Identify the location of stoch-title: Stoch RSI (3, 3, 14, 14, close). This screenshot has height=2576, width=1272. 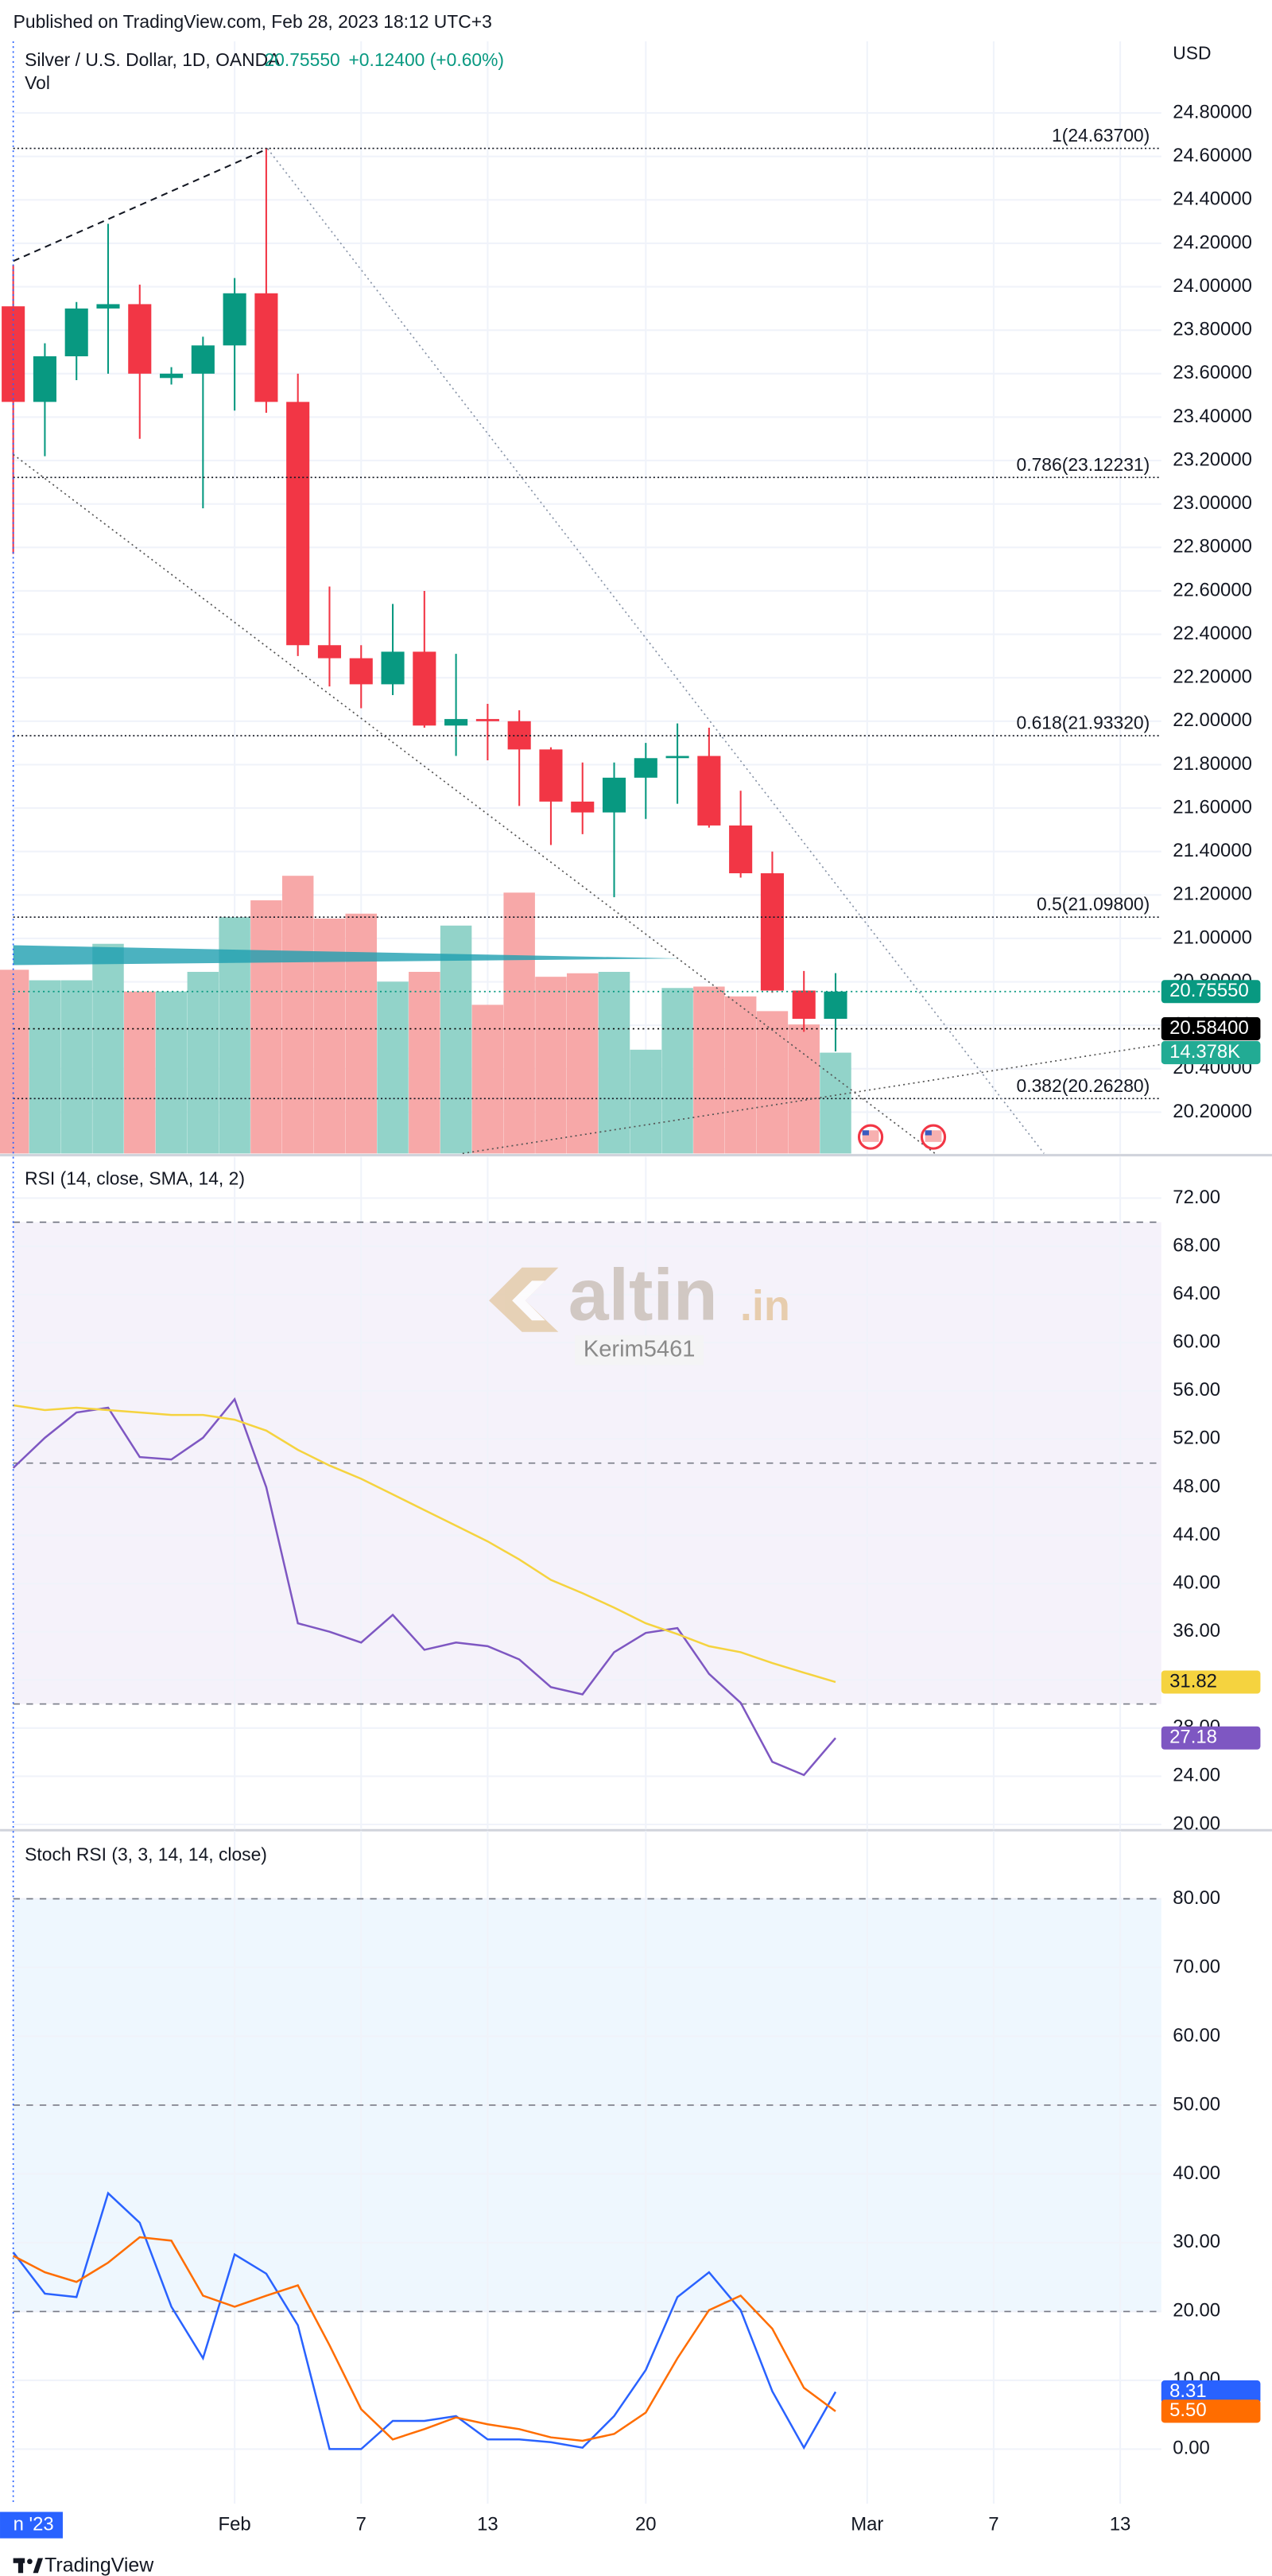
(146, 1854).